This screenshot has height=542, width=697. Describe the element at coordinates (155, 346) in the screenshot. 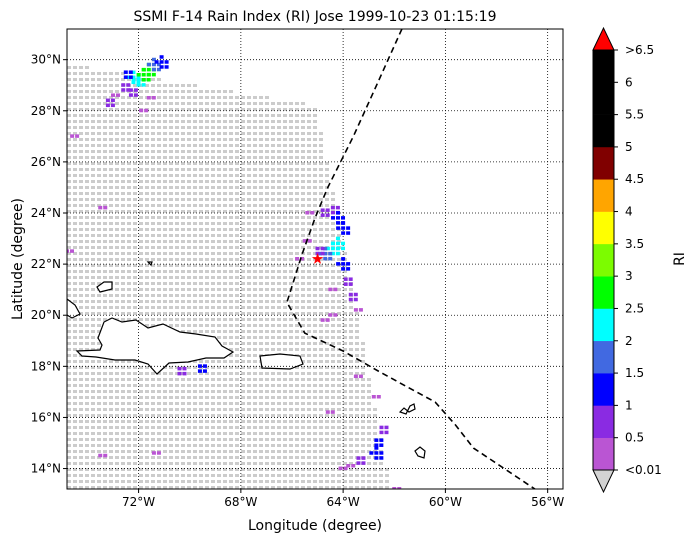

I see `hispaniola-coastline` at that location.